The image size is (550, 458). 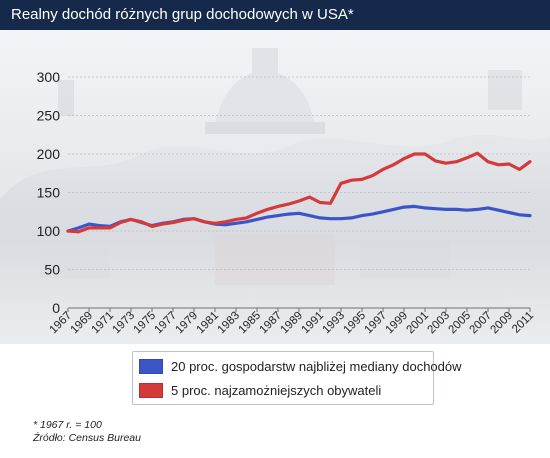 What do you see at coordinates (87, 438) in the screenshot?
I see `source-note: Źródło: Census Bureau` at bounding box center [87, 438].